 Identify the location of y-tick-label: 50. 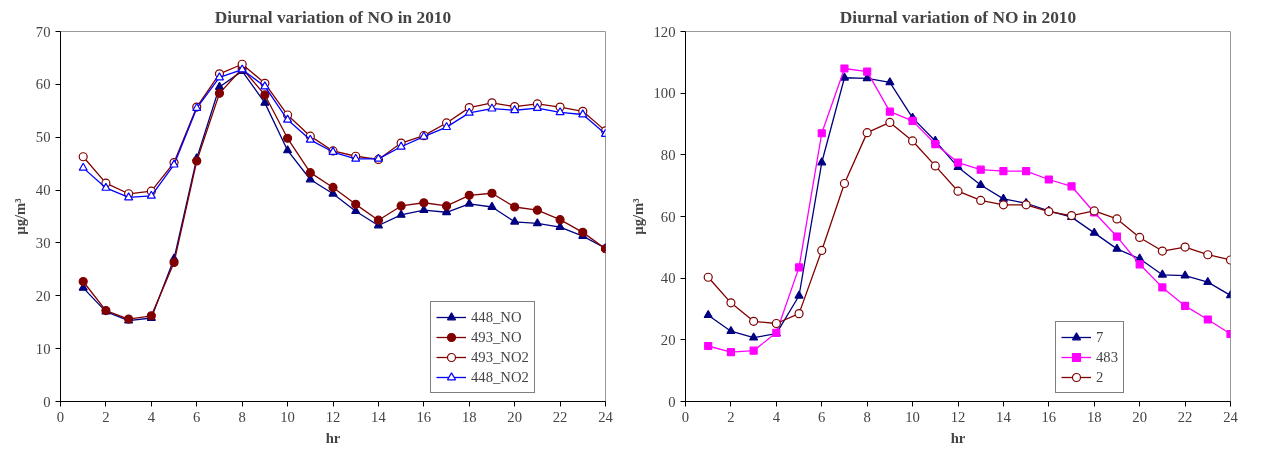
(43, 137).